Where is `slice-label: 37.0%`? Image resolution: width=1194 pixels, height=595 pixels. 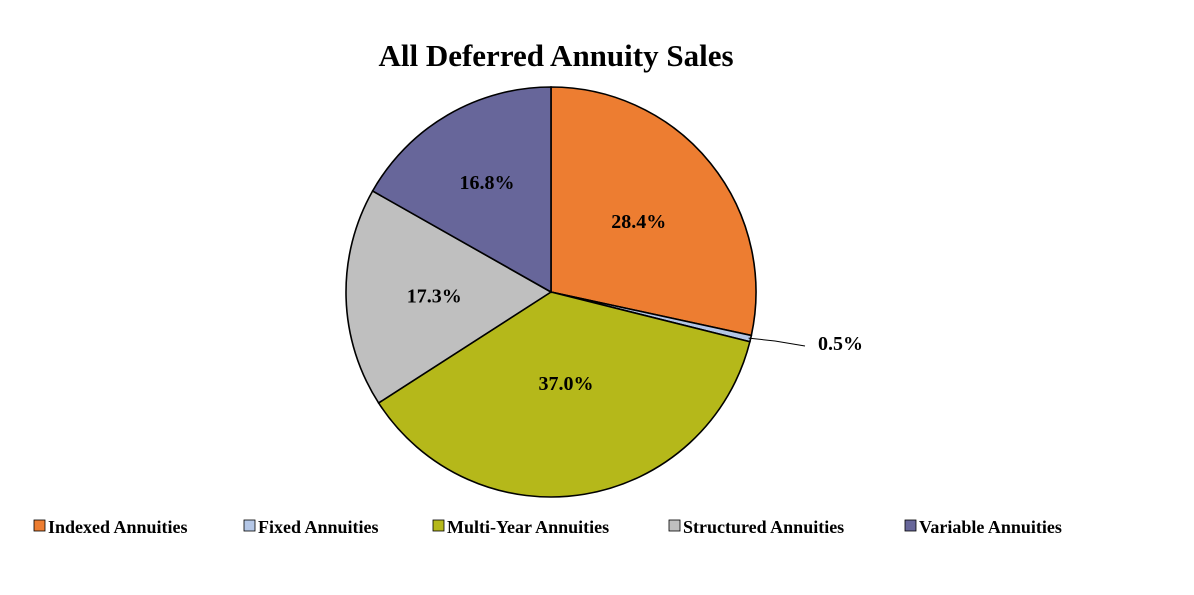 slice-label: 37.0% is located at coordinates (566, 384).